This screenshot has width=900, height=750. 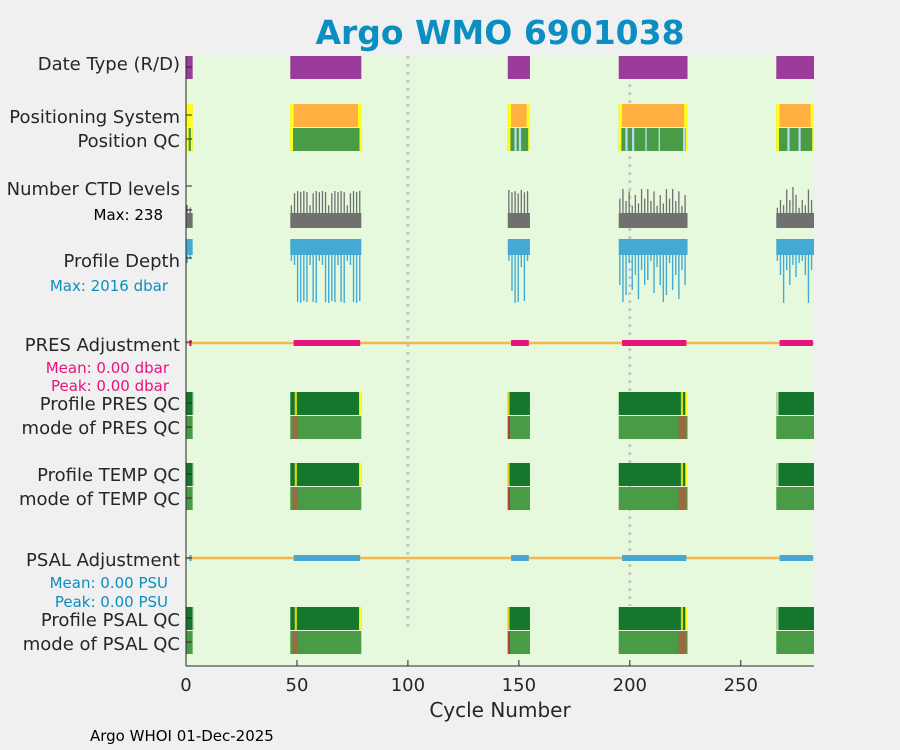 What do you see at coordinates (110, 620) in the screenshot?
I see `label-profile-psal-qc: Profile PSAL QC` at bounding box center [110, 620].